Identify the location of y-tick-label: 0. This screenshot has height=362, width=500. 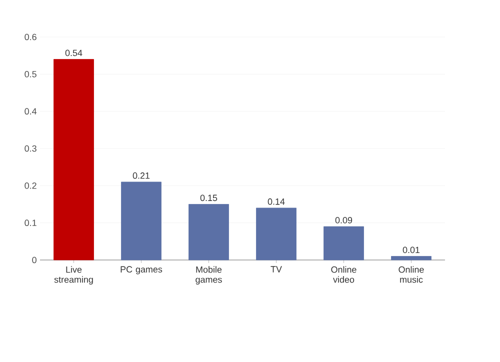
(34, 260).